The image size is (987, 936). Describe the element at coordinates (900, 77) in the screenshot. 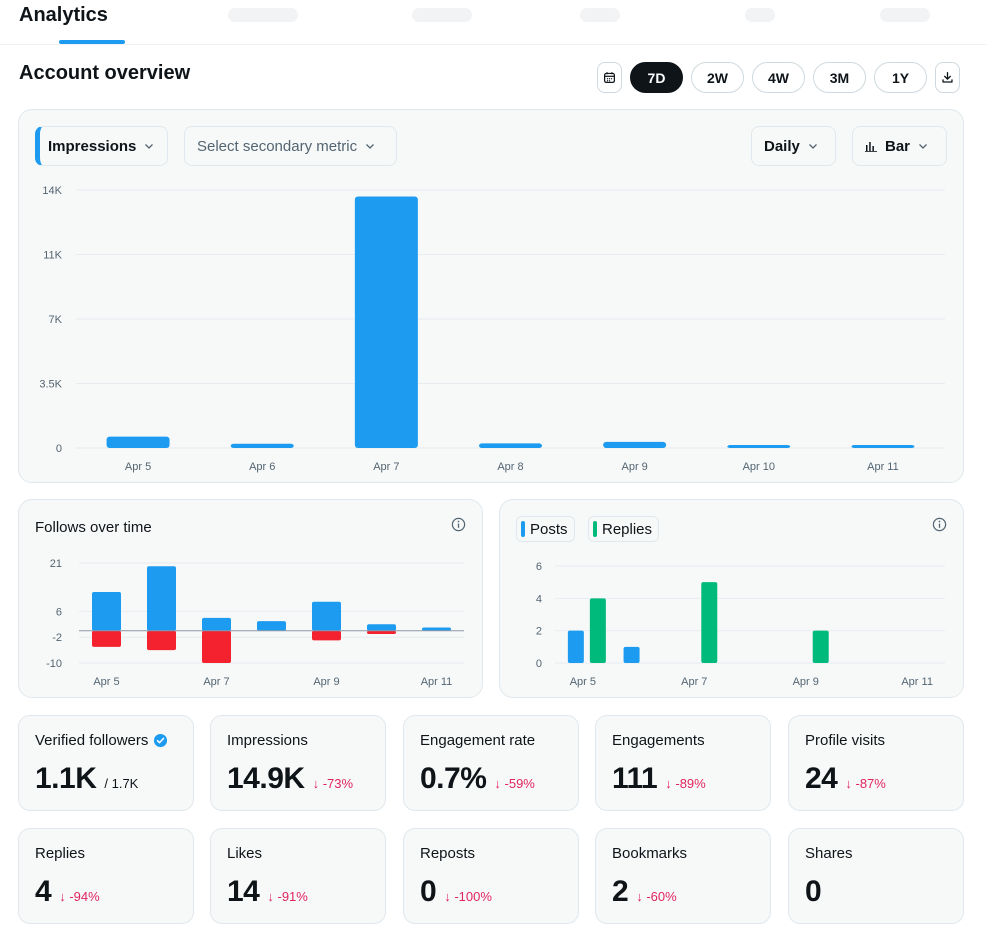

I see `range-1y-button: 1Y` at that location.